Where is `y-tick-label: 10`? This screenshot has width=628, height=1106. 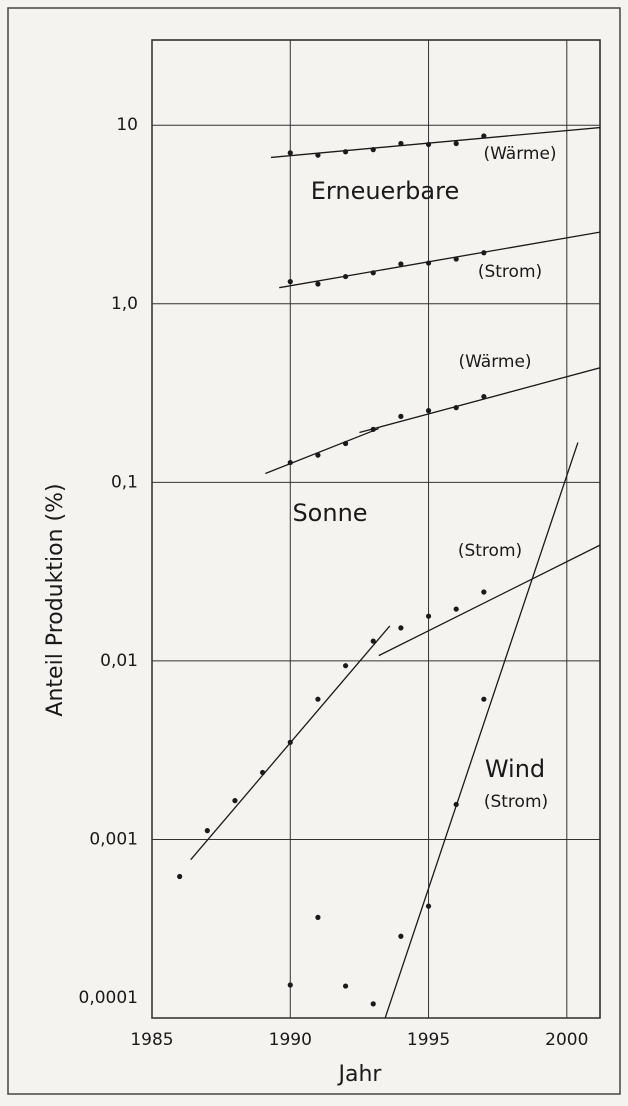 y-tick-label: 10 is located at coordinates (127, 125).